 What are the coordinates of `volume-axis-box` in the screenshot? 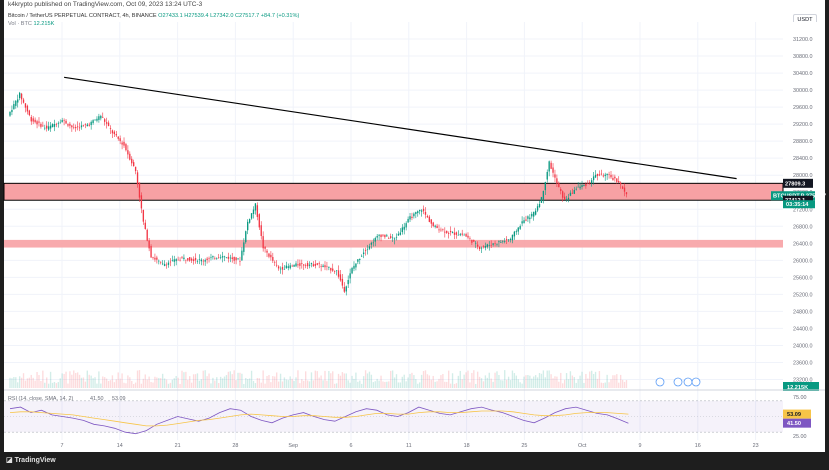 It's located at (801, 386).